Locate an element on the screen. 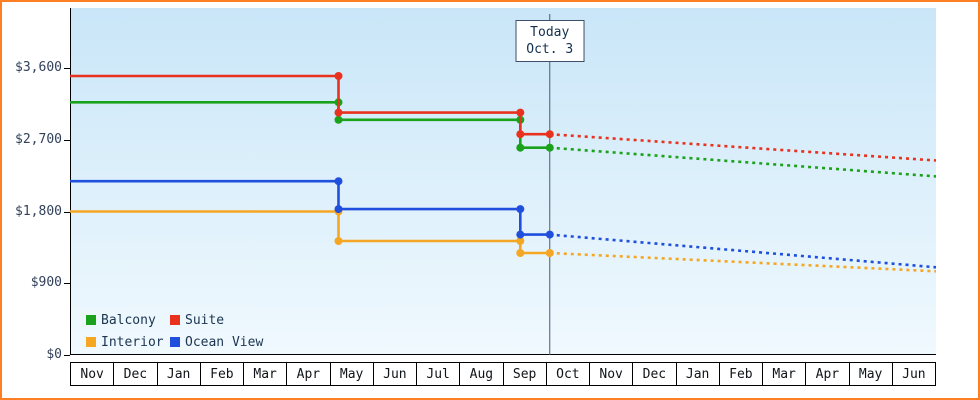 The image size is (980, 400). price-line-suite is located at coordinates (310, 105).